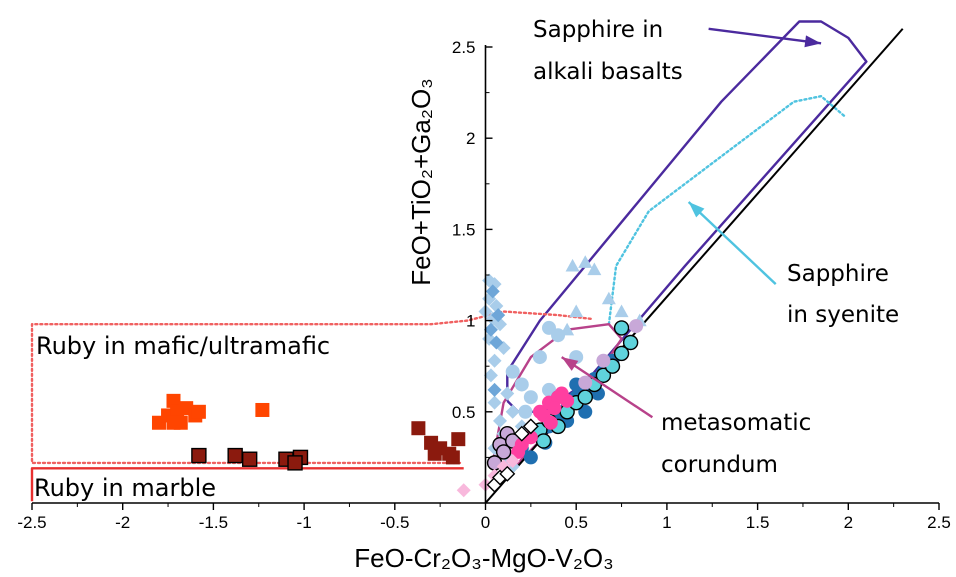 This screenshot has width=956, height=577. I want to click on label-sapphire-alkali-basalts: Sapphire in alkali basalts, so click(608, 51).